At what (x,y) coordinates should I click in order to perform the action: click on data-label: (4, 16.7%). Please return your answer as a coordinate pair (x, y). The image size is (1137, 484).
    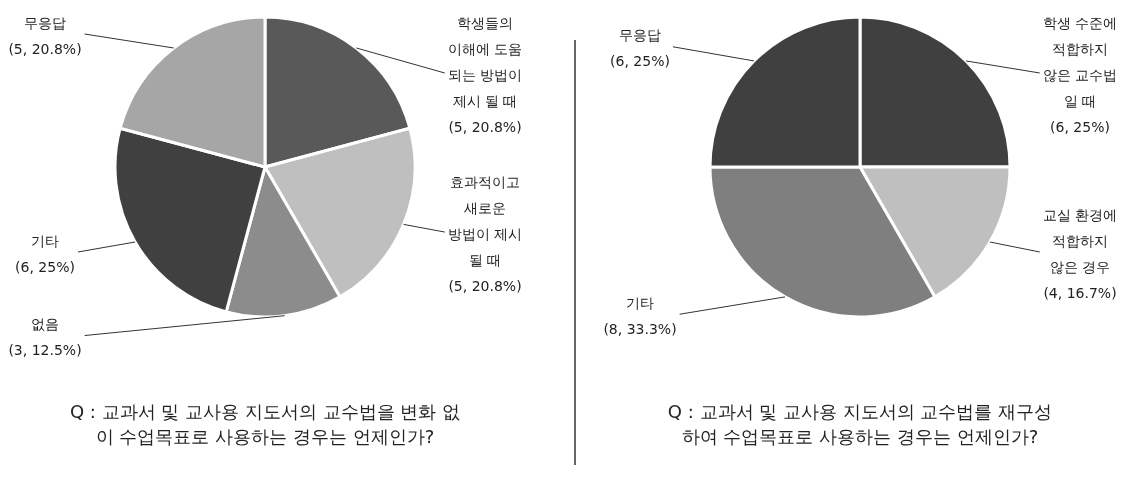
    Looking at the image, I should click on (1080, 292).